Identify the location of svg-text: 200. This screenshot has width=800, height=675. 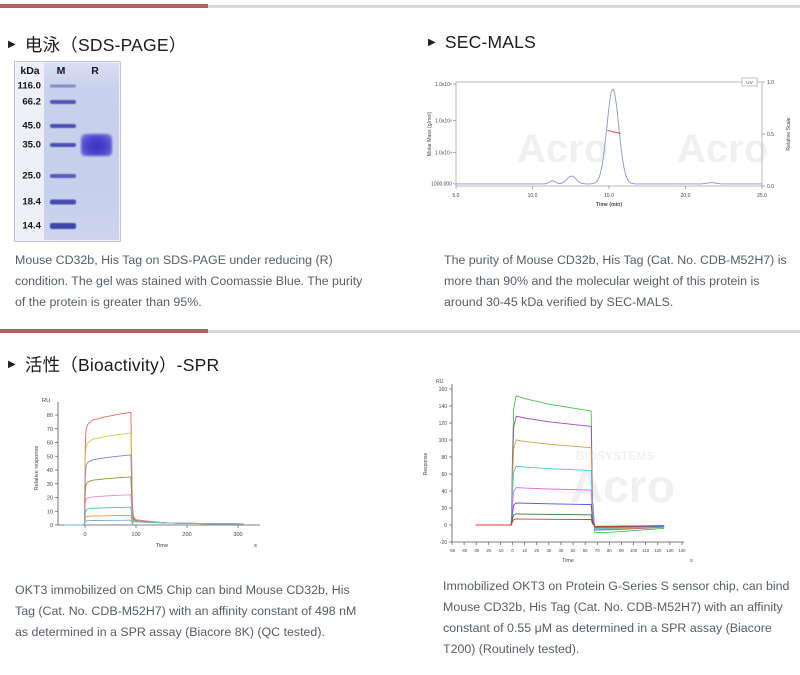
(186, 535).